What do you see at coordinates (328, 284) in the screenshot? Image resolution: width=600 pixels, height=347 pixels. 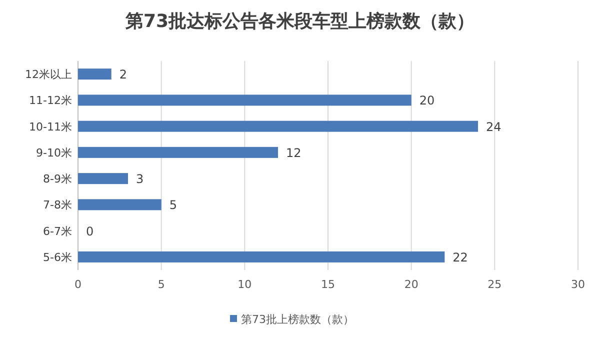 I see `x-tick-label: 15` at bounding box center [328, 284].